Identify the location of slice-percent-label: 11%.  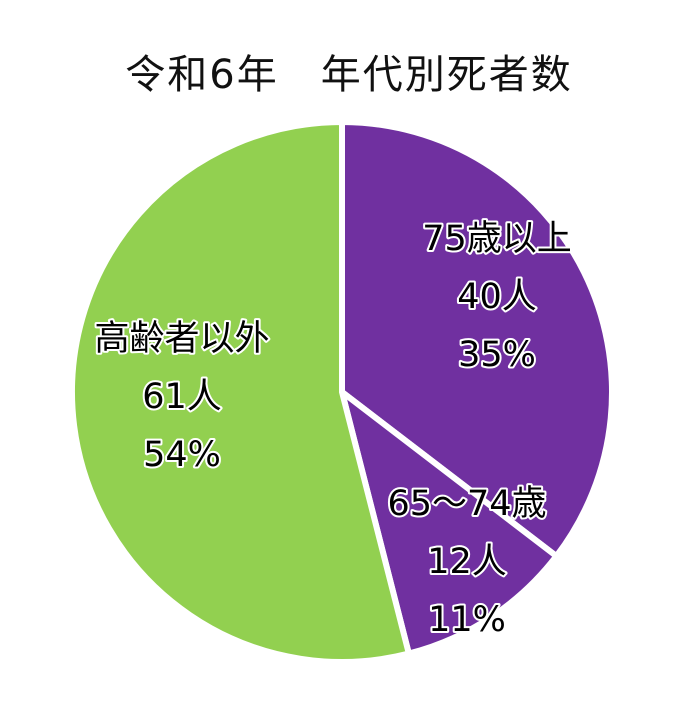
(467, 620).